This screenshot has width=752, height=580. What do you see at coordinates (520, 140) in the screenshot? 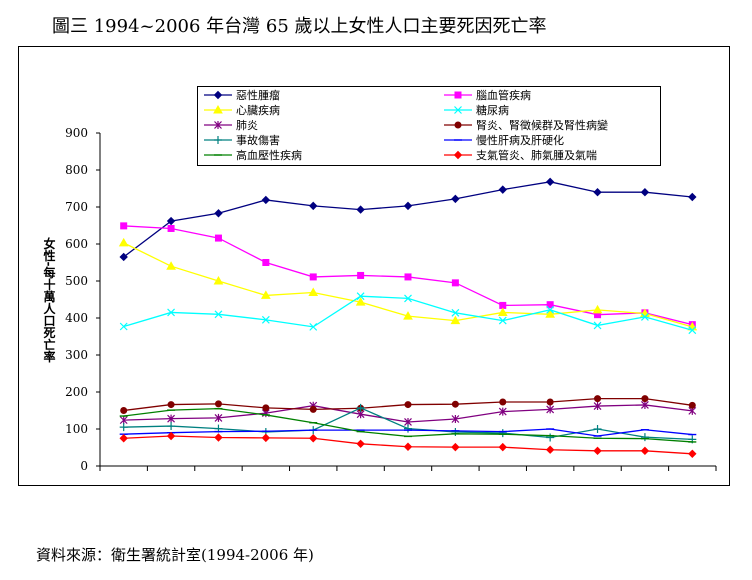
I see `legend-label: 慢性肝病及肝硬化` at bounding box center [520, 140].